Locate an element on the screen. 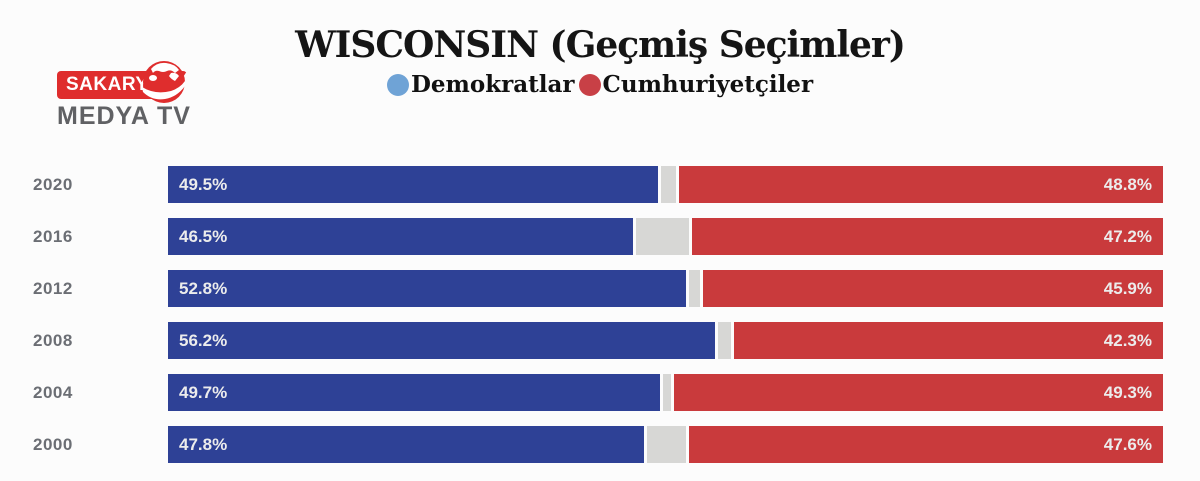 The image size is (1200, 481). democrat-value-label: 56.2% is located at coordinates (203, 340).